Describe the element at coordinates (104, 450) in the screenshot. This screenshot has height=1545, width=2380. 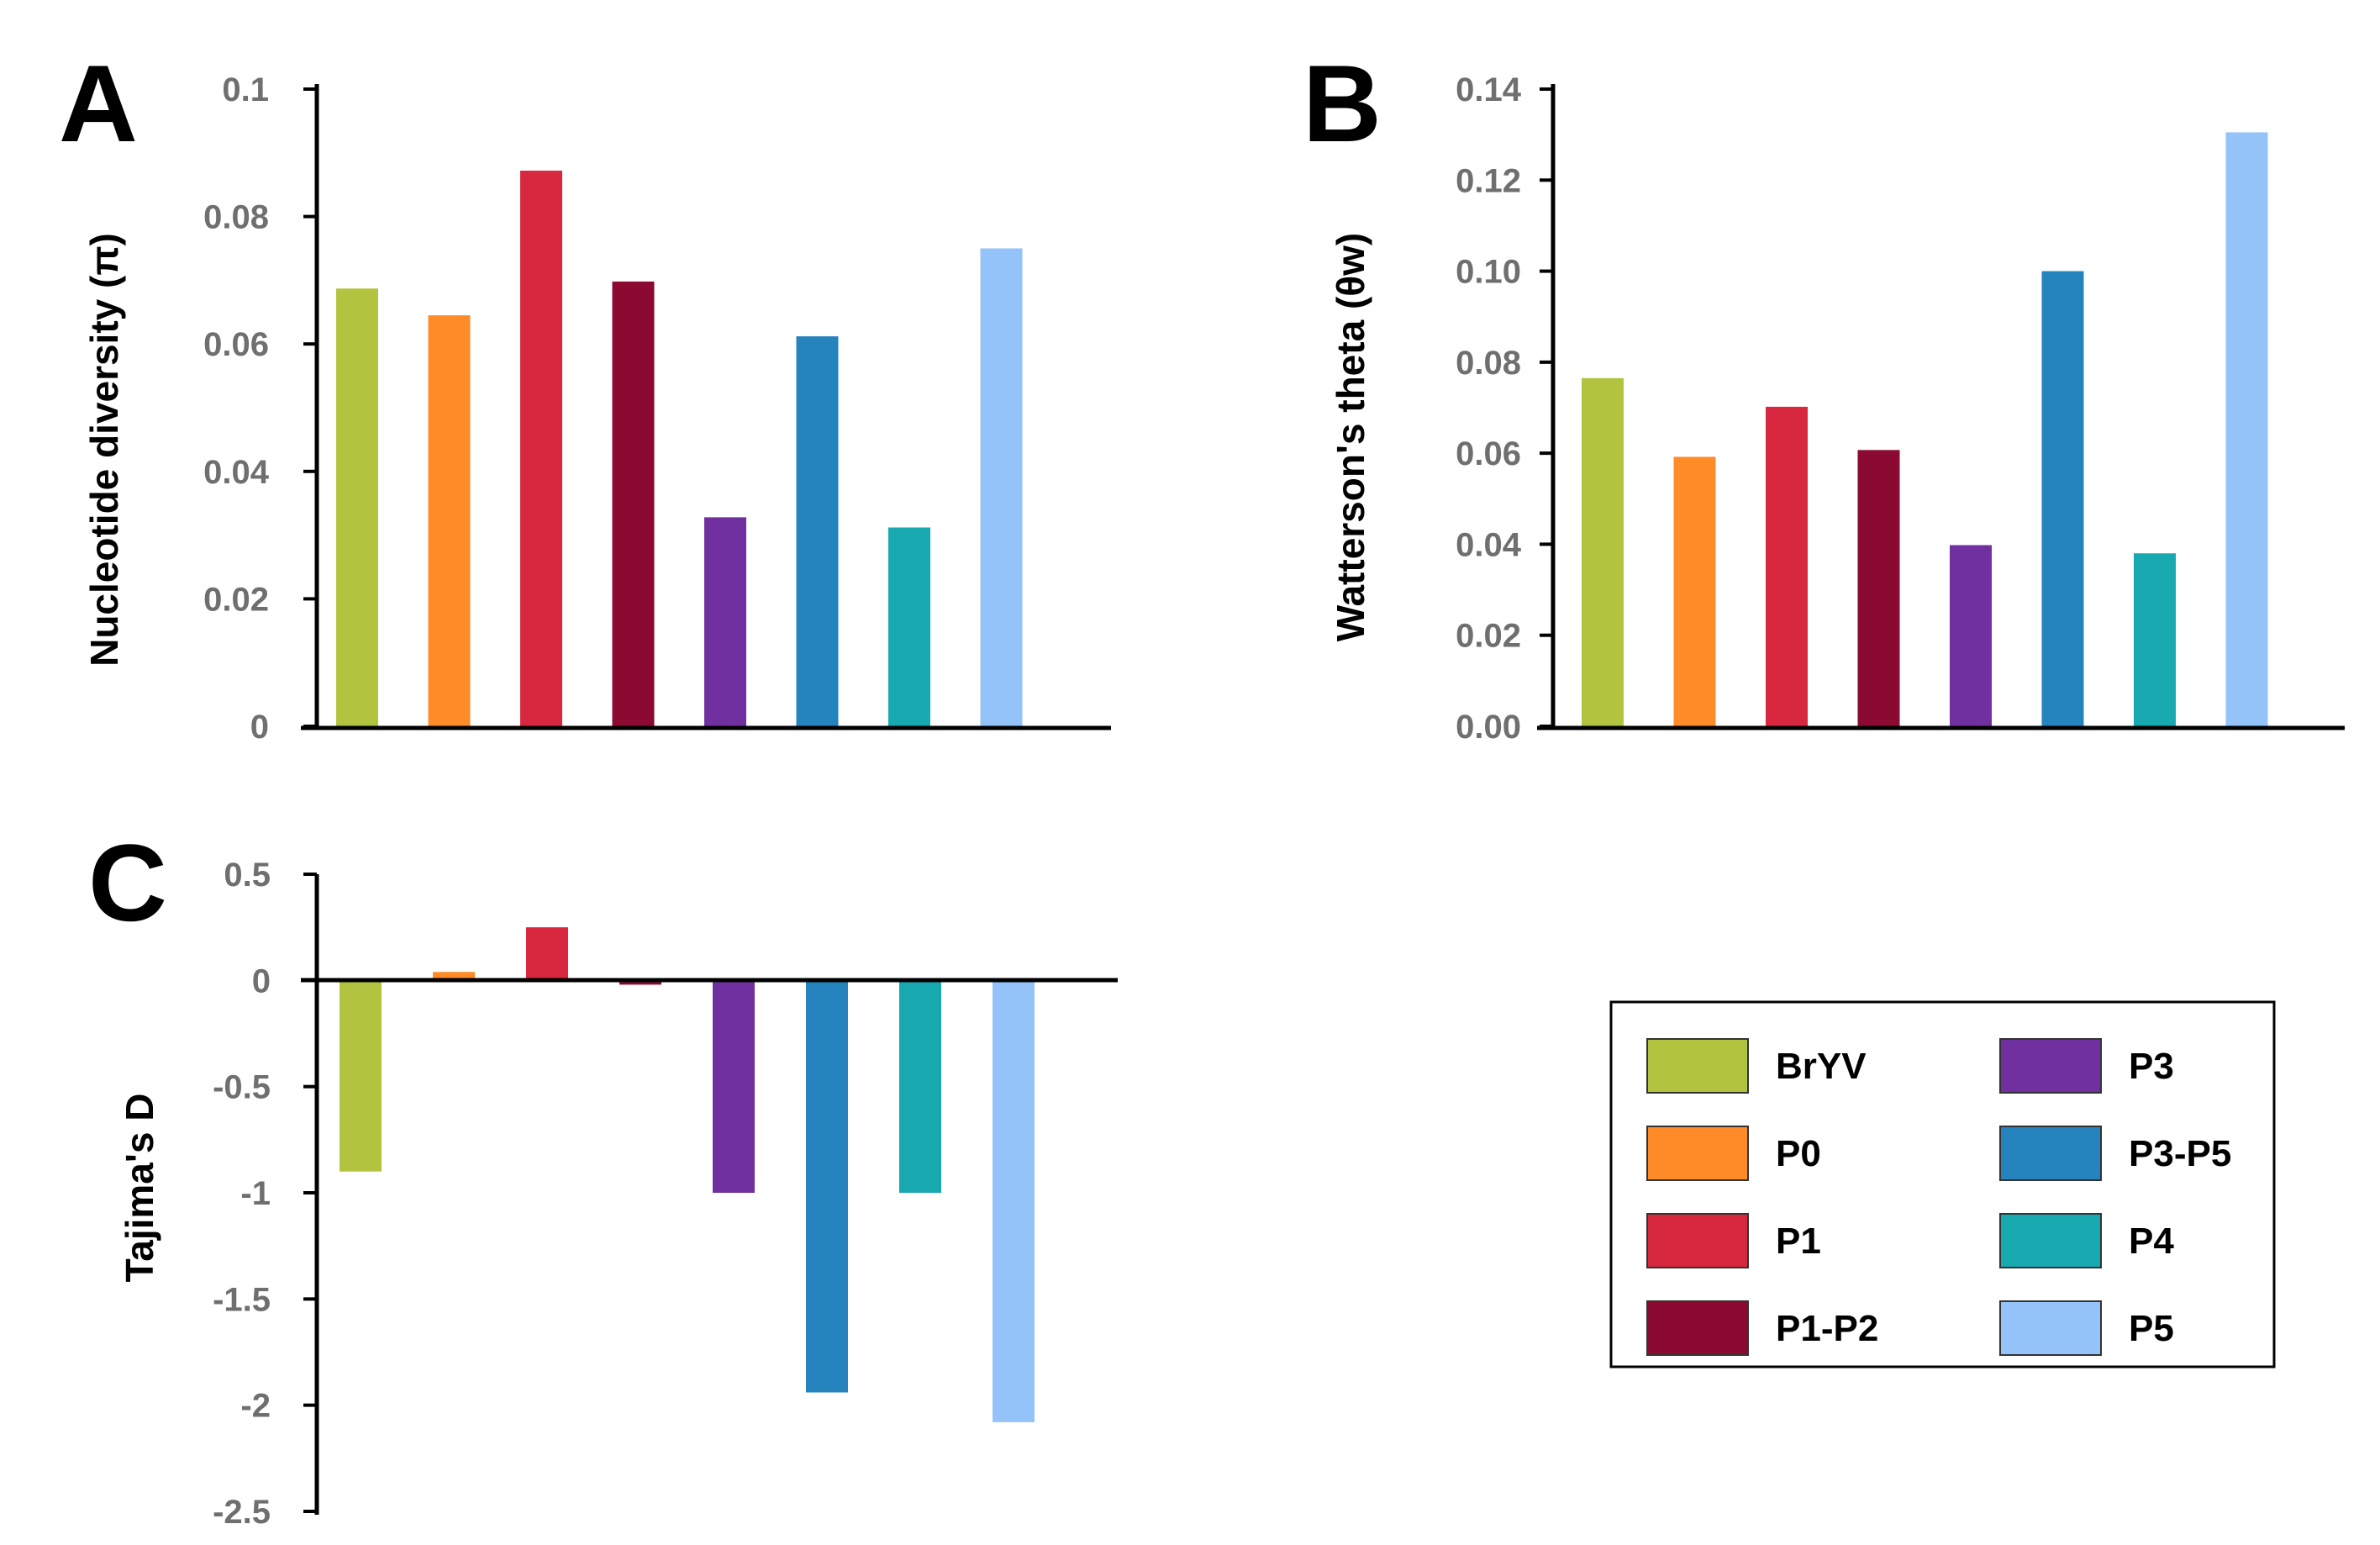
I see `panel-a-y-axis-title: Nucleotide diversity (π)` at that location.